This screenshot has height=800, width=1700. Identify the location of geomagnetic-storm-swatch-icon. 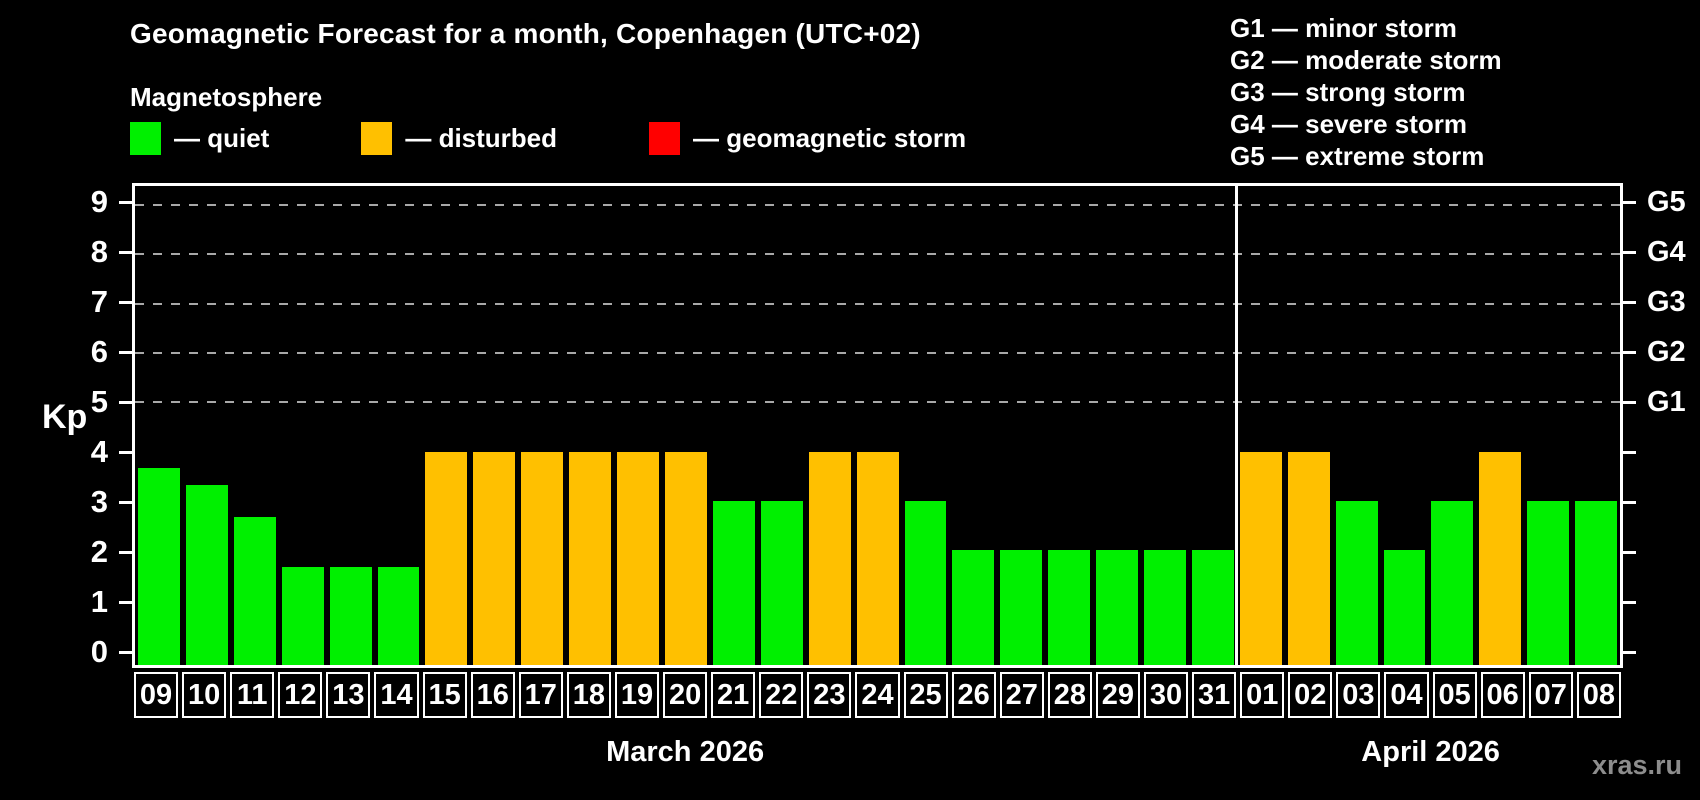
(665, 138).